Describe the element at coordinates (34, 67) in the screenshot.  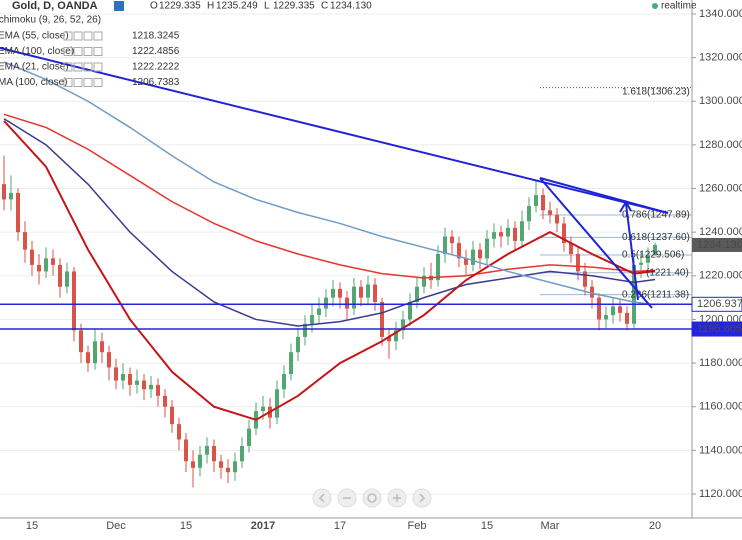
I see `legend-name: EMA (21, close)` at that location.